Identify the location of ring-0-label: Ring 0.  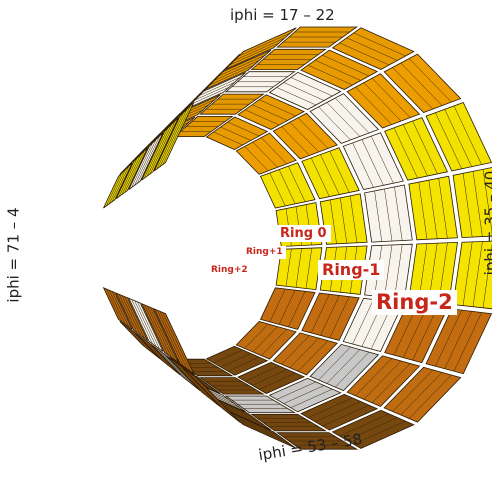
(303, 233).